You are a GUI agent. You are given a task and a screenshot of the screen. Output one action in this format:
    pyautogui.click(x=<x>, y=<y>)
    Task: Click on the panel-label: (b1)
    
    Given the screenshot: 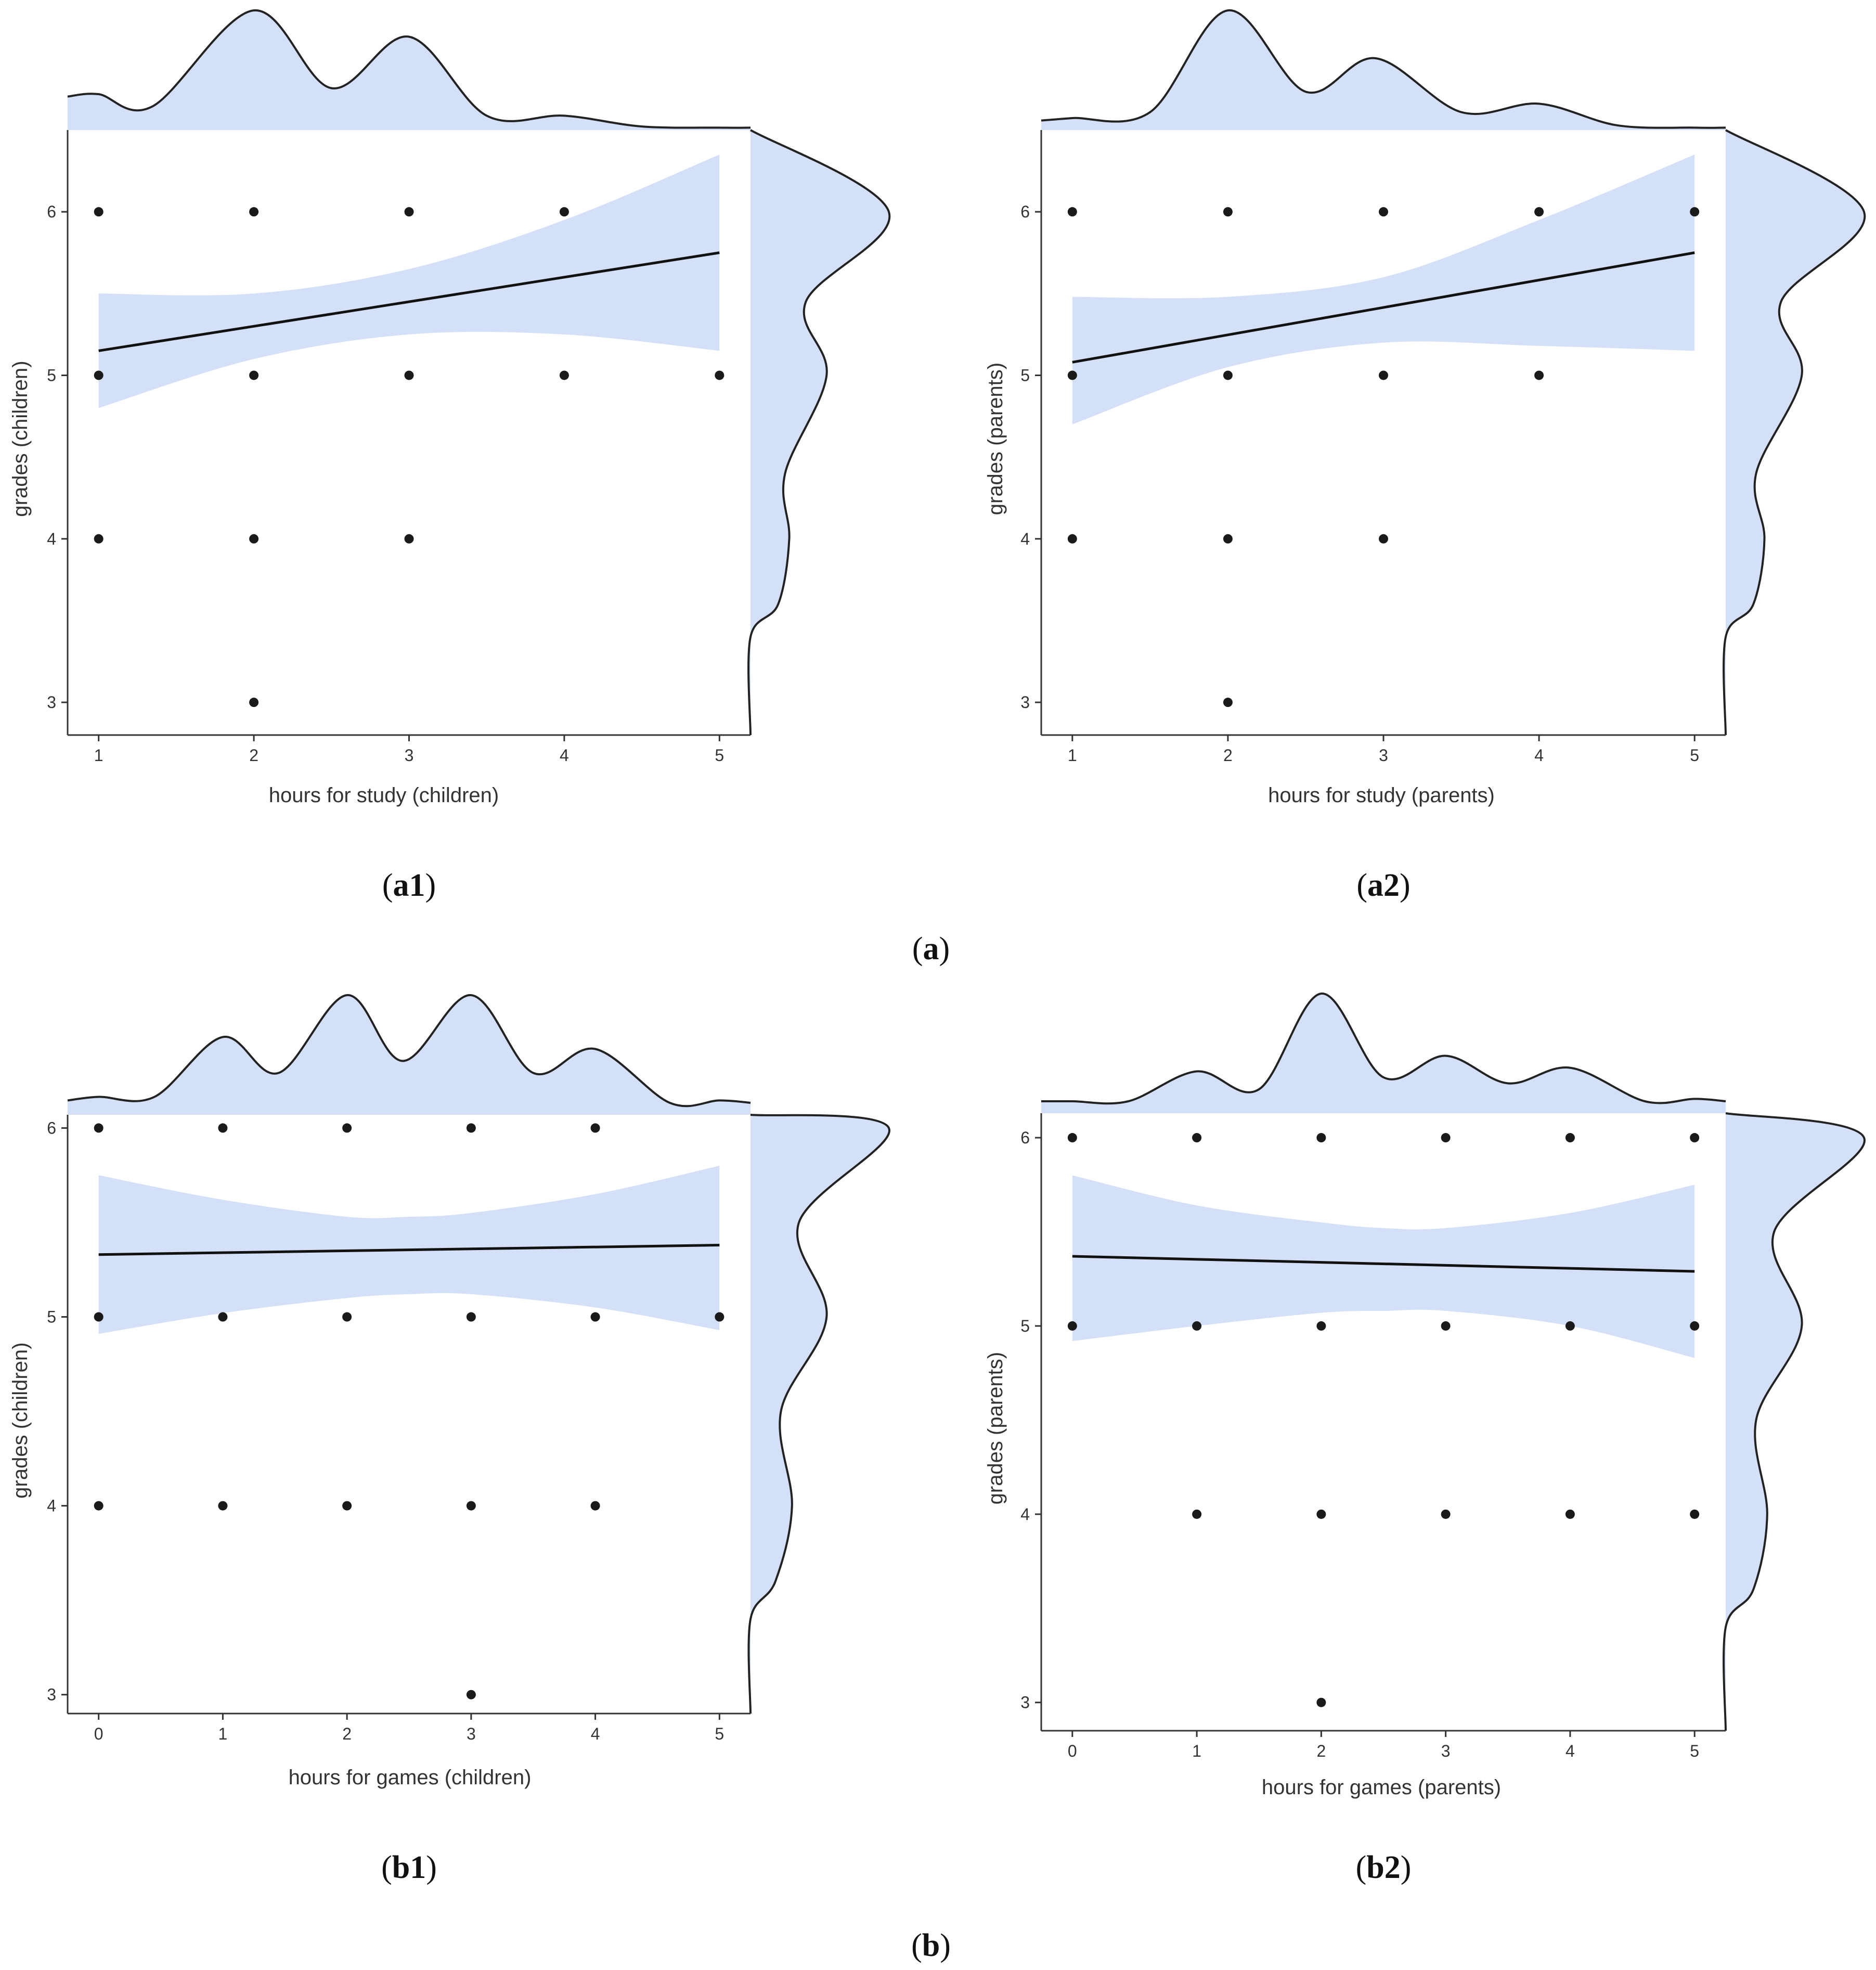 What is the action you would take?
    pyautogui.click(x=409, y=1867)
    